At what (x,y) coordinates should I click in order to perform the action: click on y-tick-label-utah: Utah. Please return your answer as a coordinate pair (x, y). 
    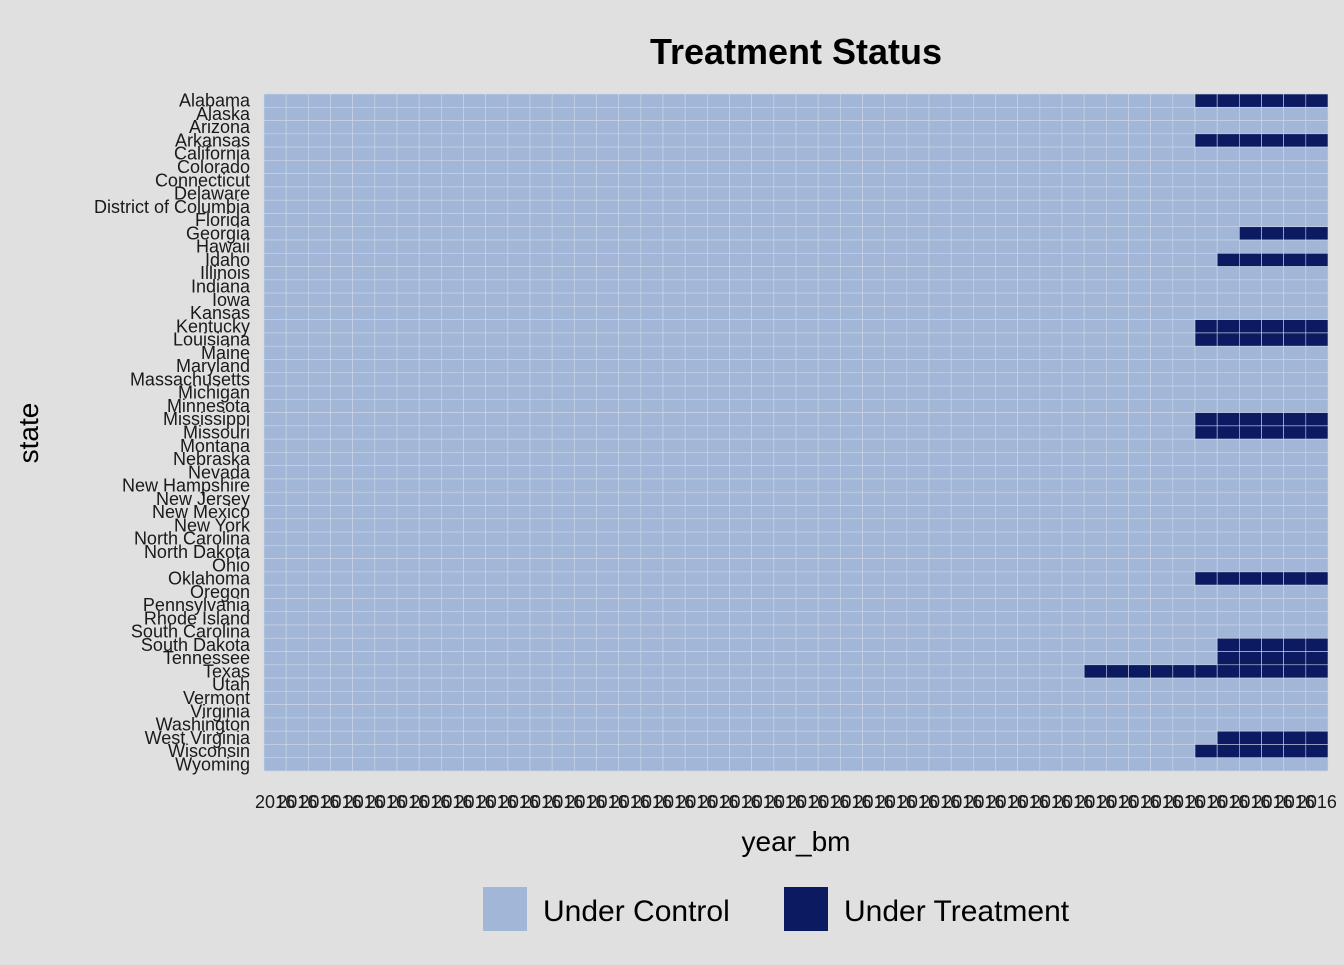
    Looking at the image, I should click on (231, 685).